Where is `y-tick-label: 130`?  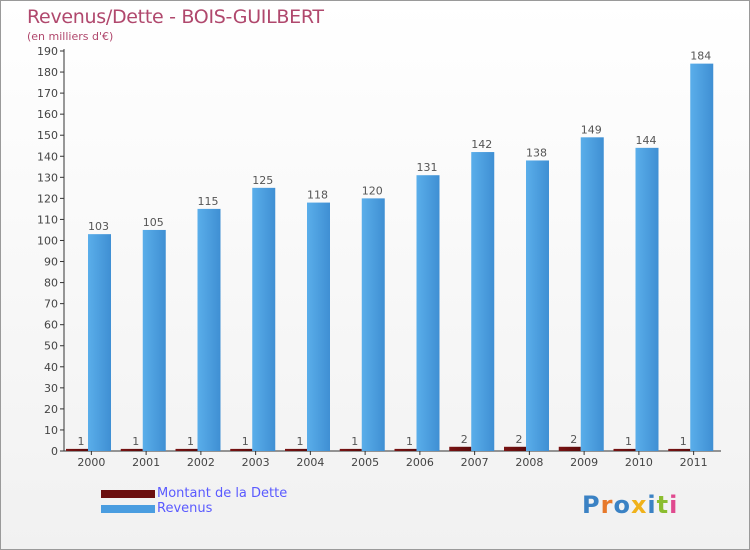
y-tick-label: 130 is located at coordinates (47, 177).